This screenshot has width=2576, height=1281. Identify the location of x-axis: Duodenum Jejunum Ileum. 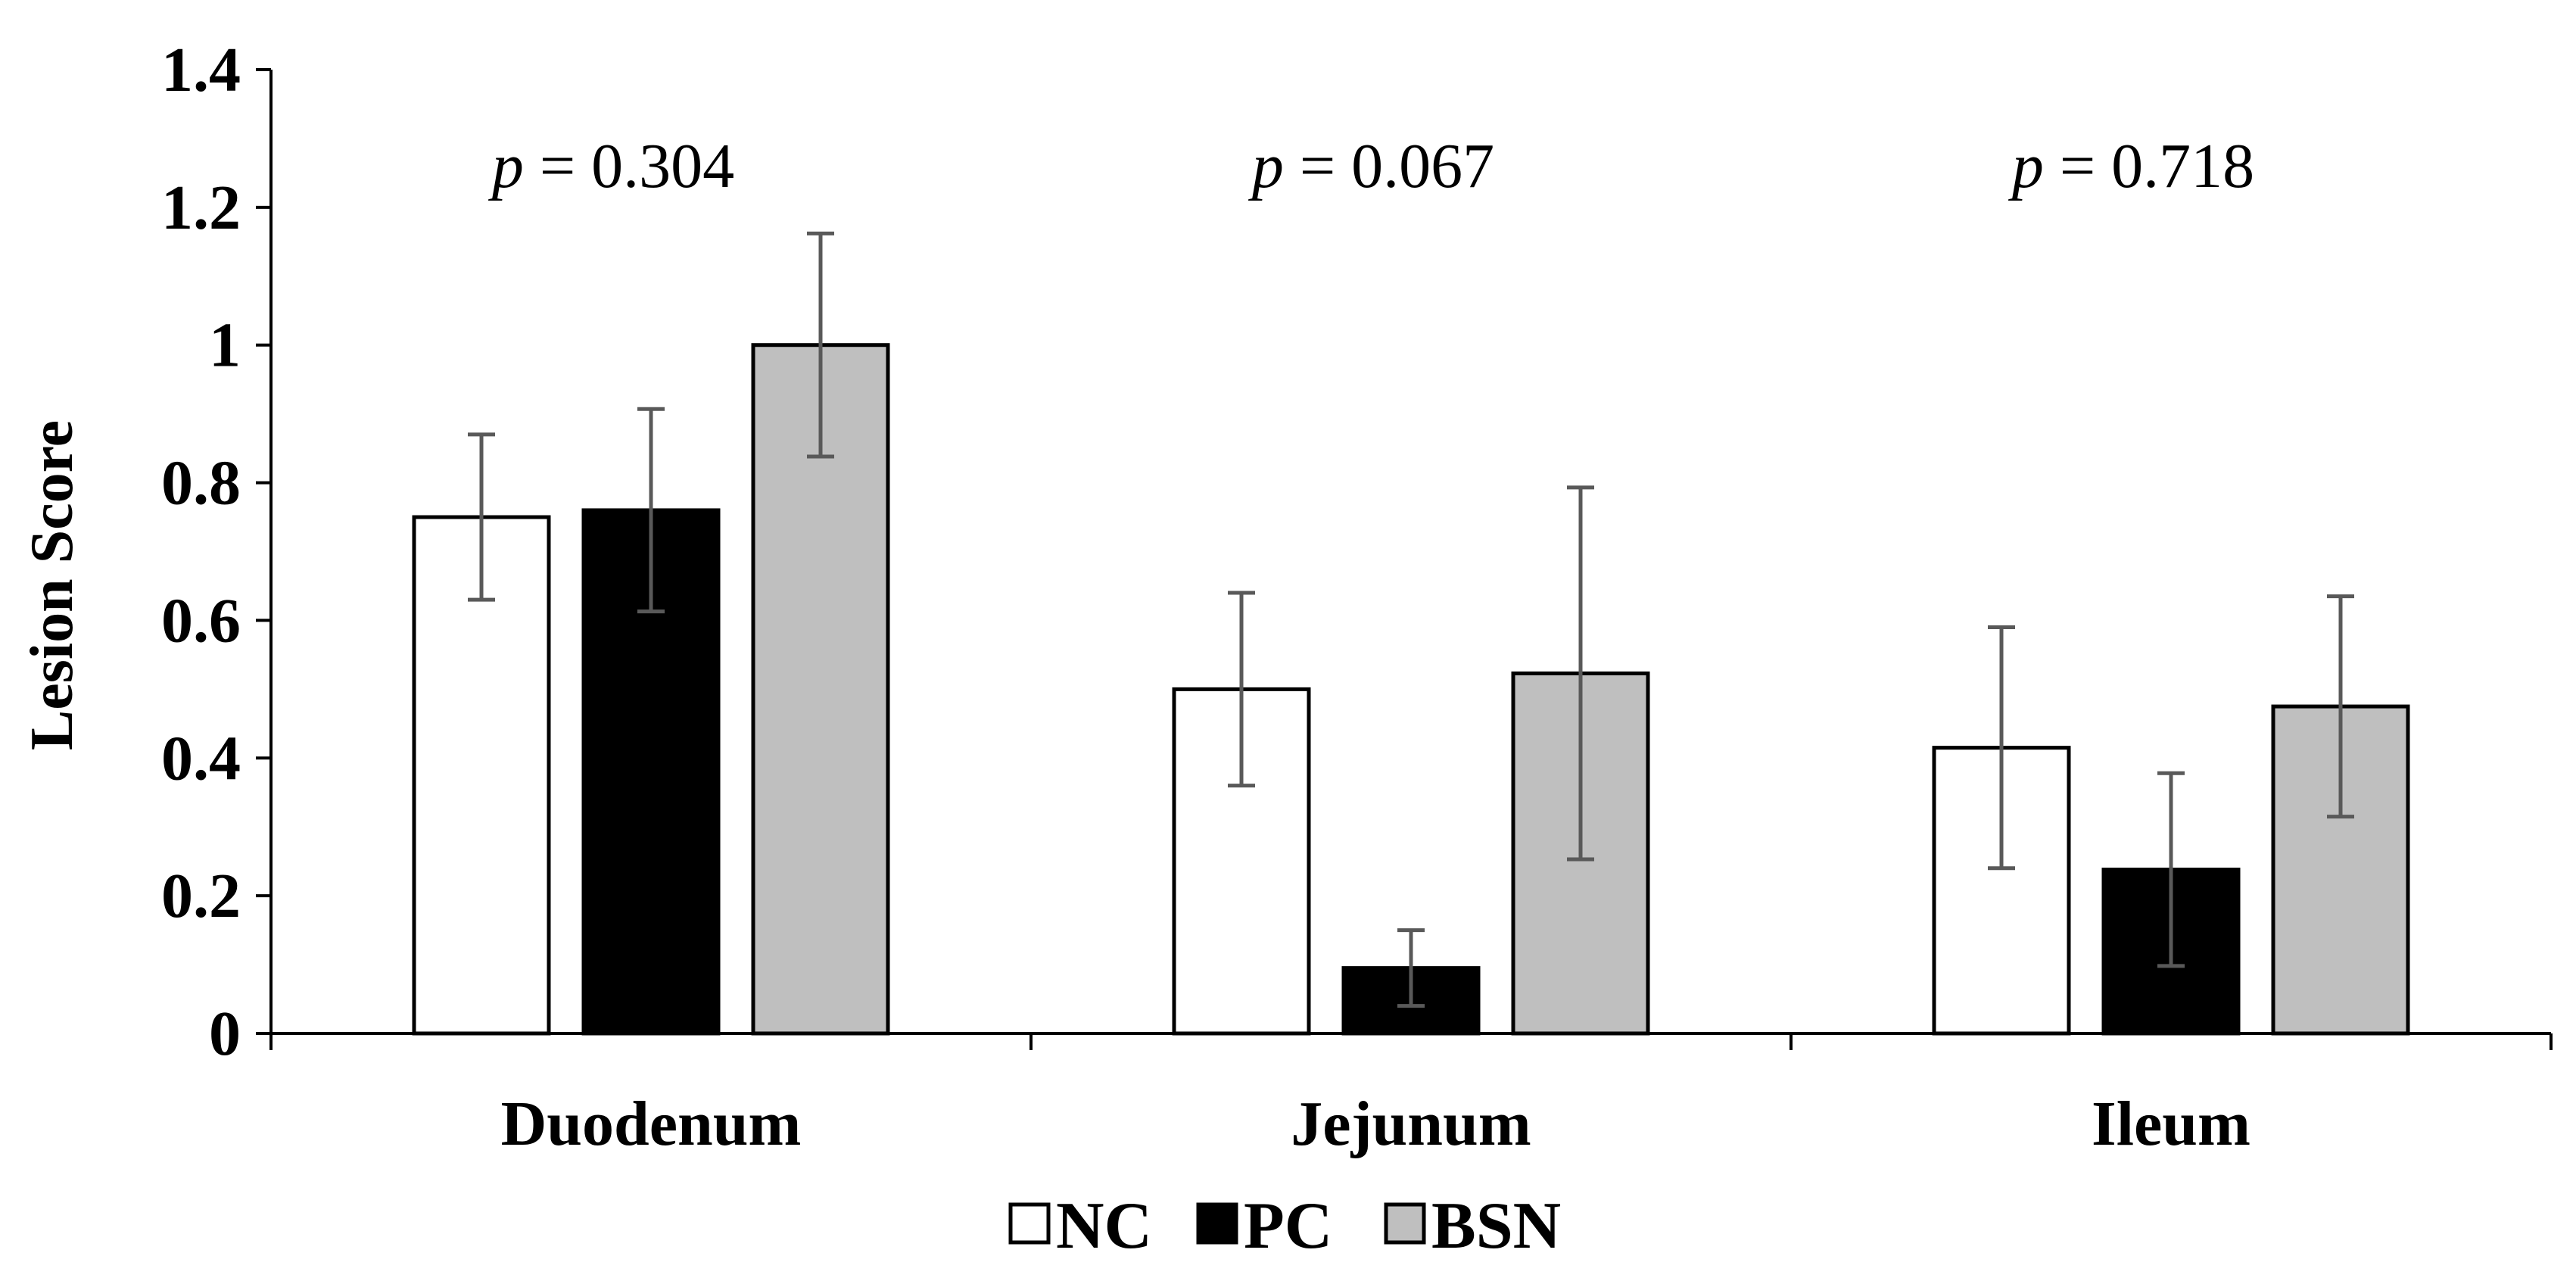
(1411, 1095).